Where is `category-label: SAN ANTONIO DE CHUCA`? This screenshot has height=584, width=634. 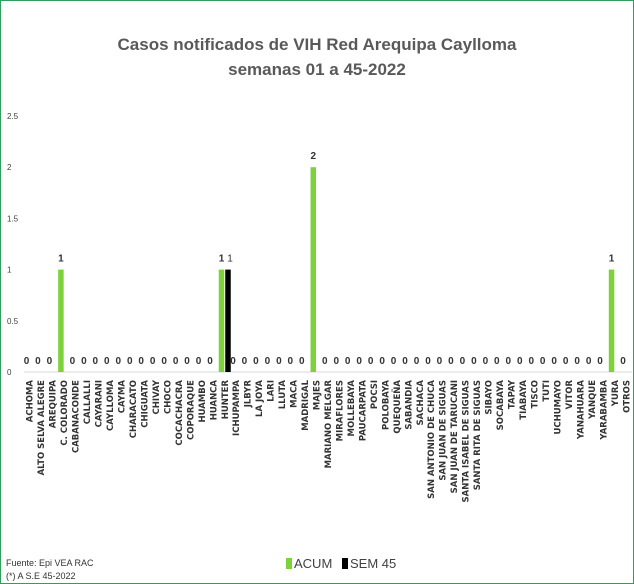 category-label: SAN ANTONIO DE CHUCA is located at coordinates (432, 439).